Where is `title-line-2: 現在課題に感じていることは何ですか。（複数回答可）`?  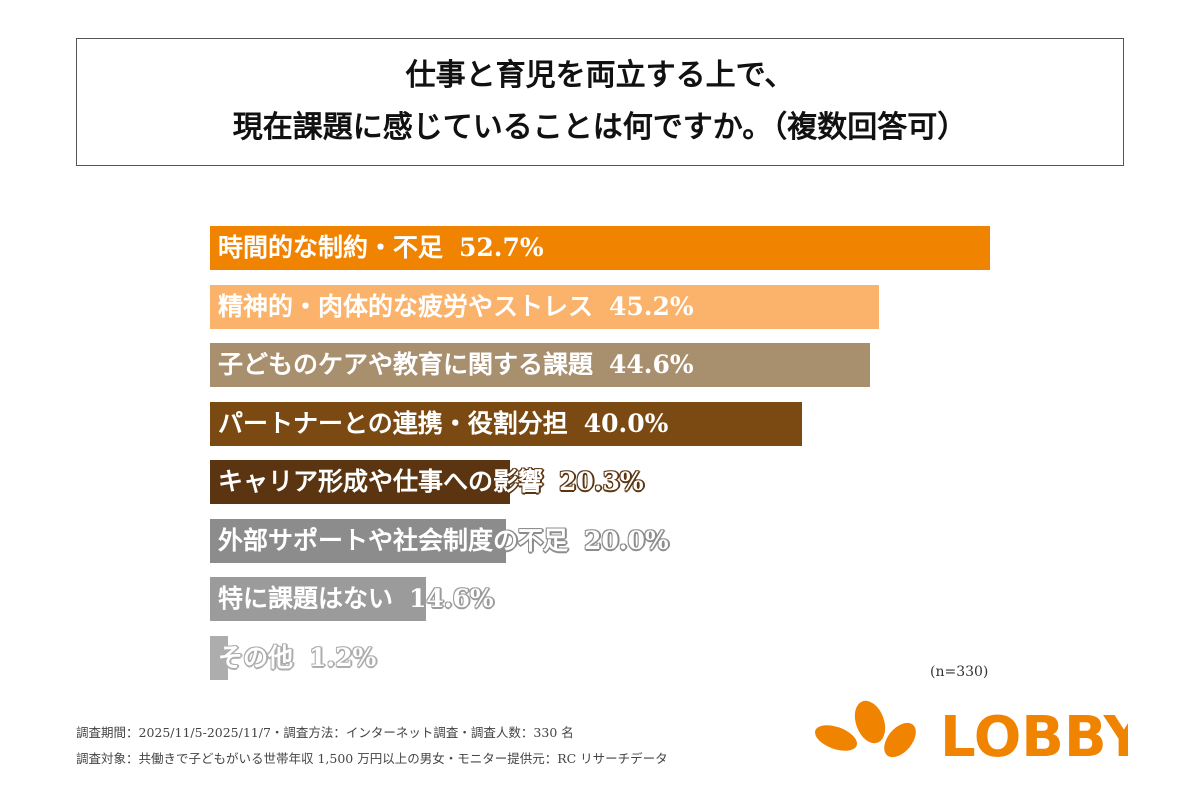
title-line-2: 現在課題に感じていることは何ですか。（複数回答可） is located at coordinates (600, 127).